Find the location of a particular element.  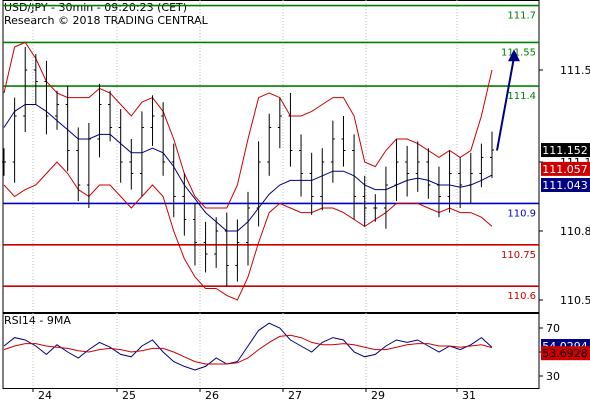

rsi-title: RSI14 - 9MA is located at coordinates (37, 320).